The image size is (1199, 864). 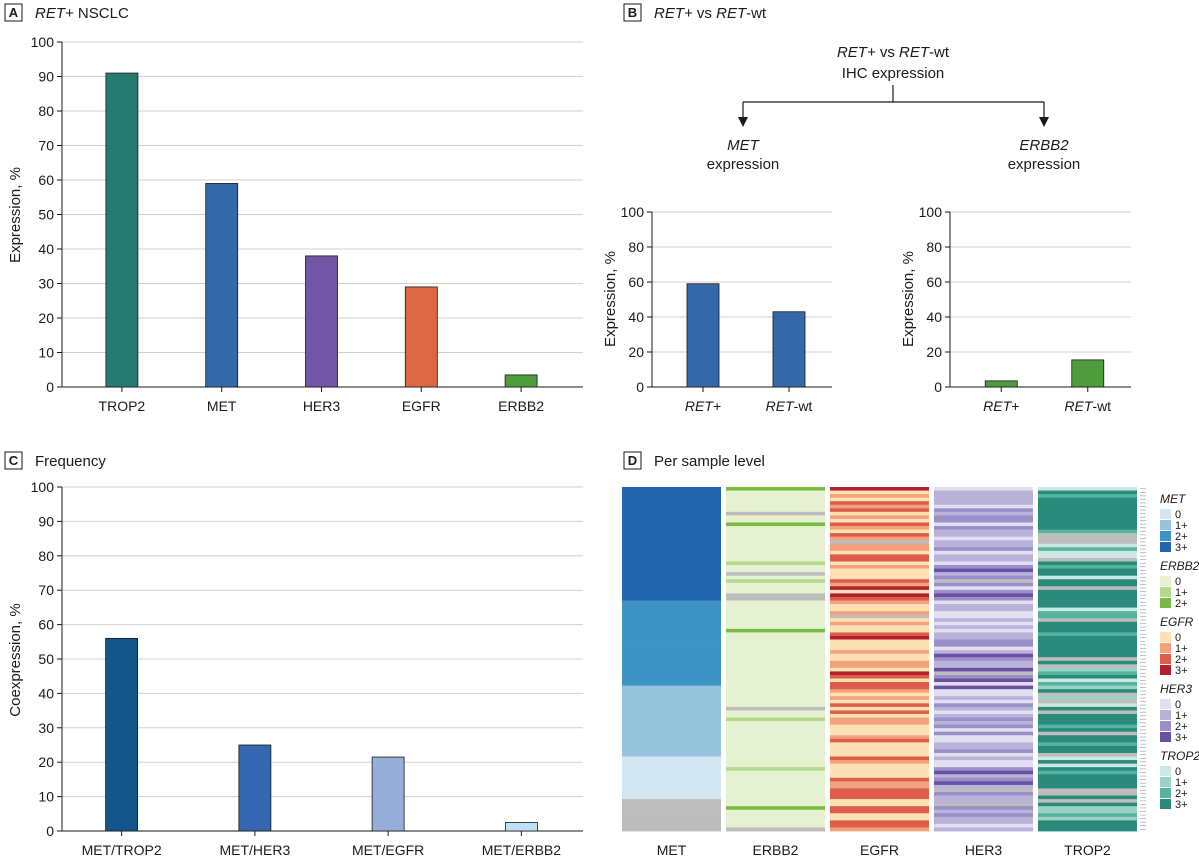 What do you see at coordinates (632, 460) in the screenshot?
I see `panel-d-letter-box` at bounding box center [632, 460].